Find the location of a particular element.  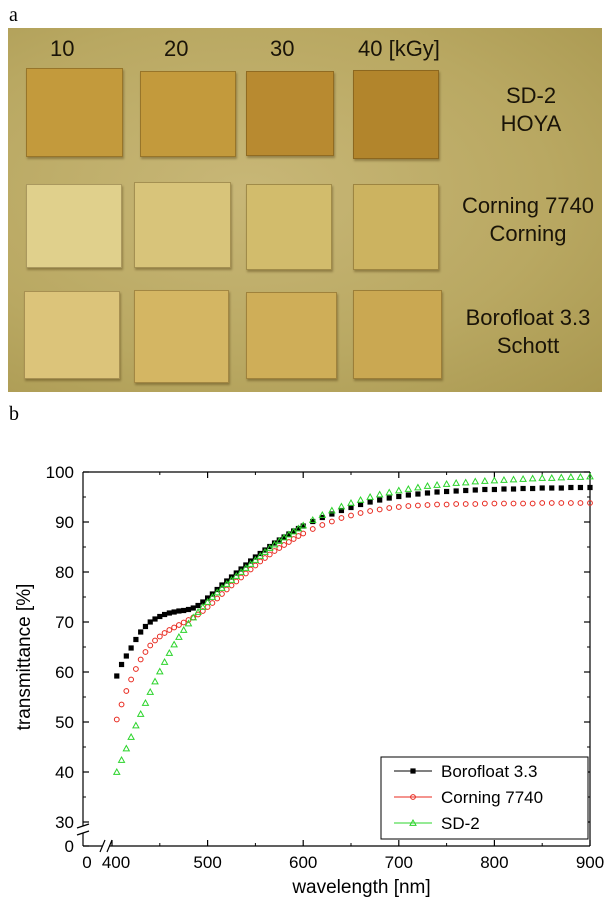

y-axis-break-mark is located at coordinates (83, 833).